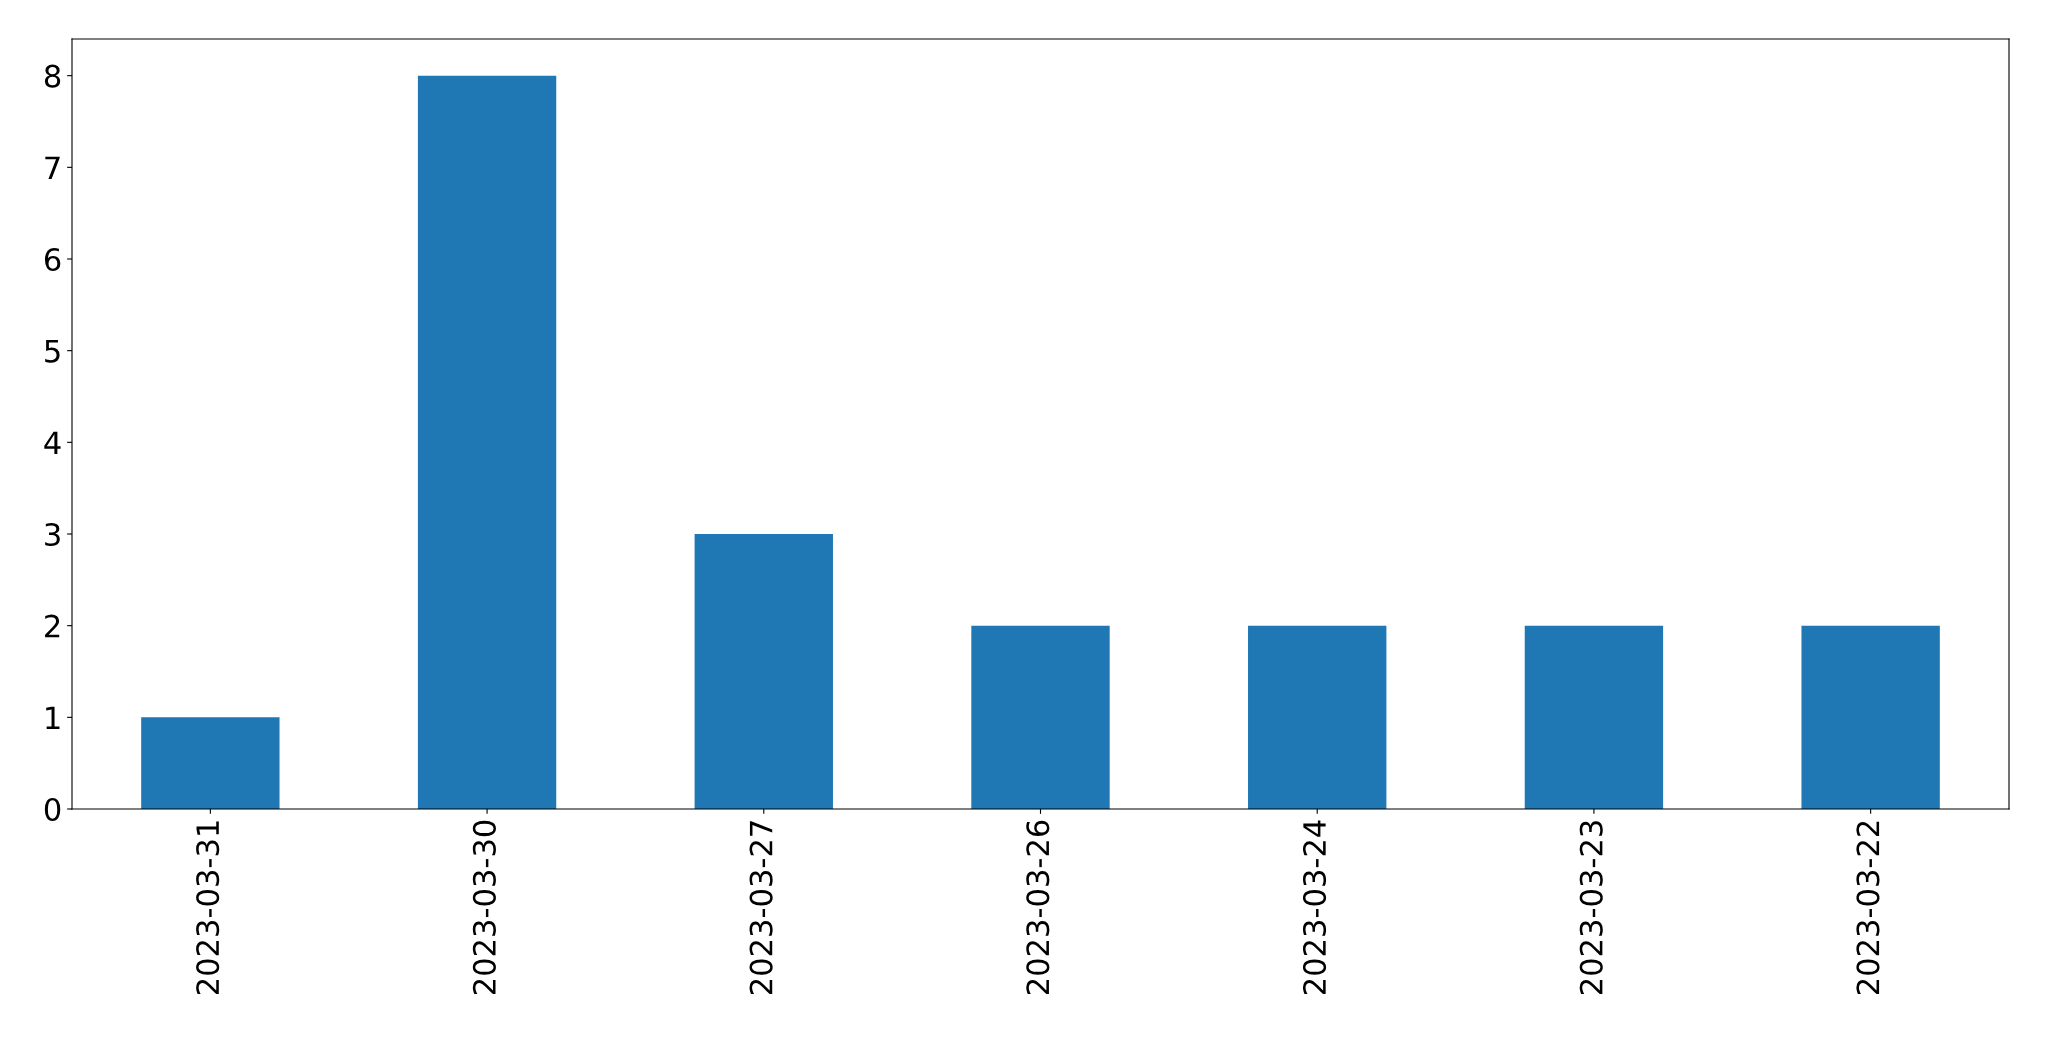 The width and height of the screenshot is (2049, 1061). I want to click on x-tick-label: 2023-03-24, so click(1314, 907).